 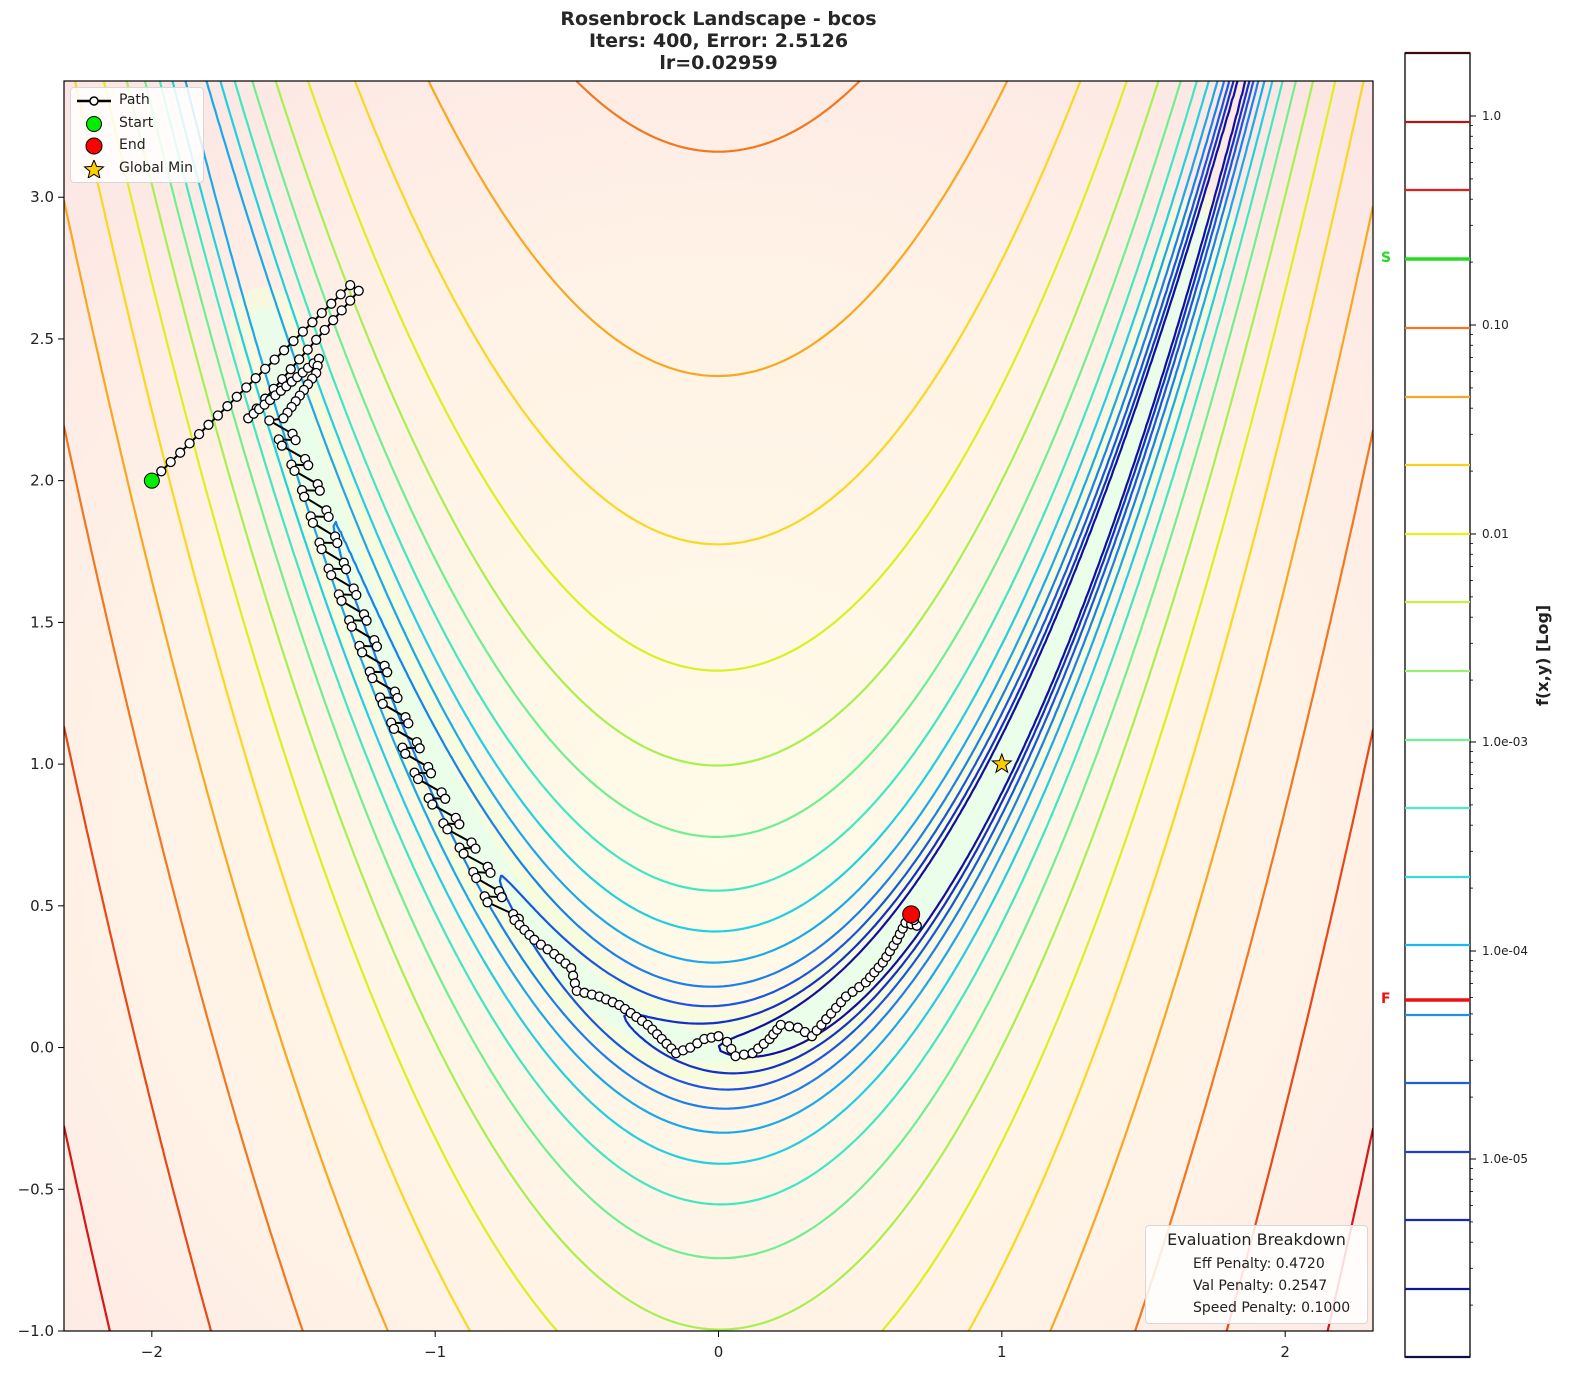 What do you see at coordinates (1542, 655) in the screenshot?
I see `colorbar-title: f(x,y) [Log]` at bounding box center [1542, 655].